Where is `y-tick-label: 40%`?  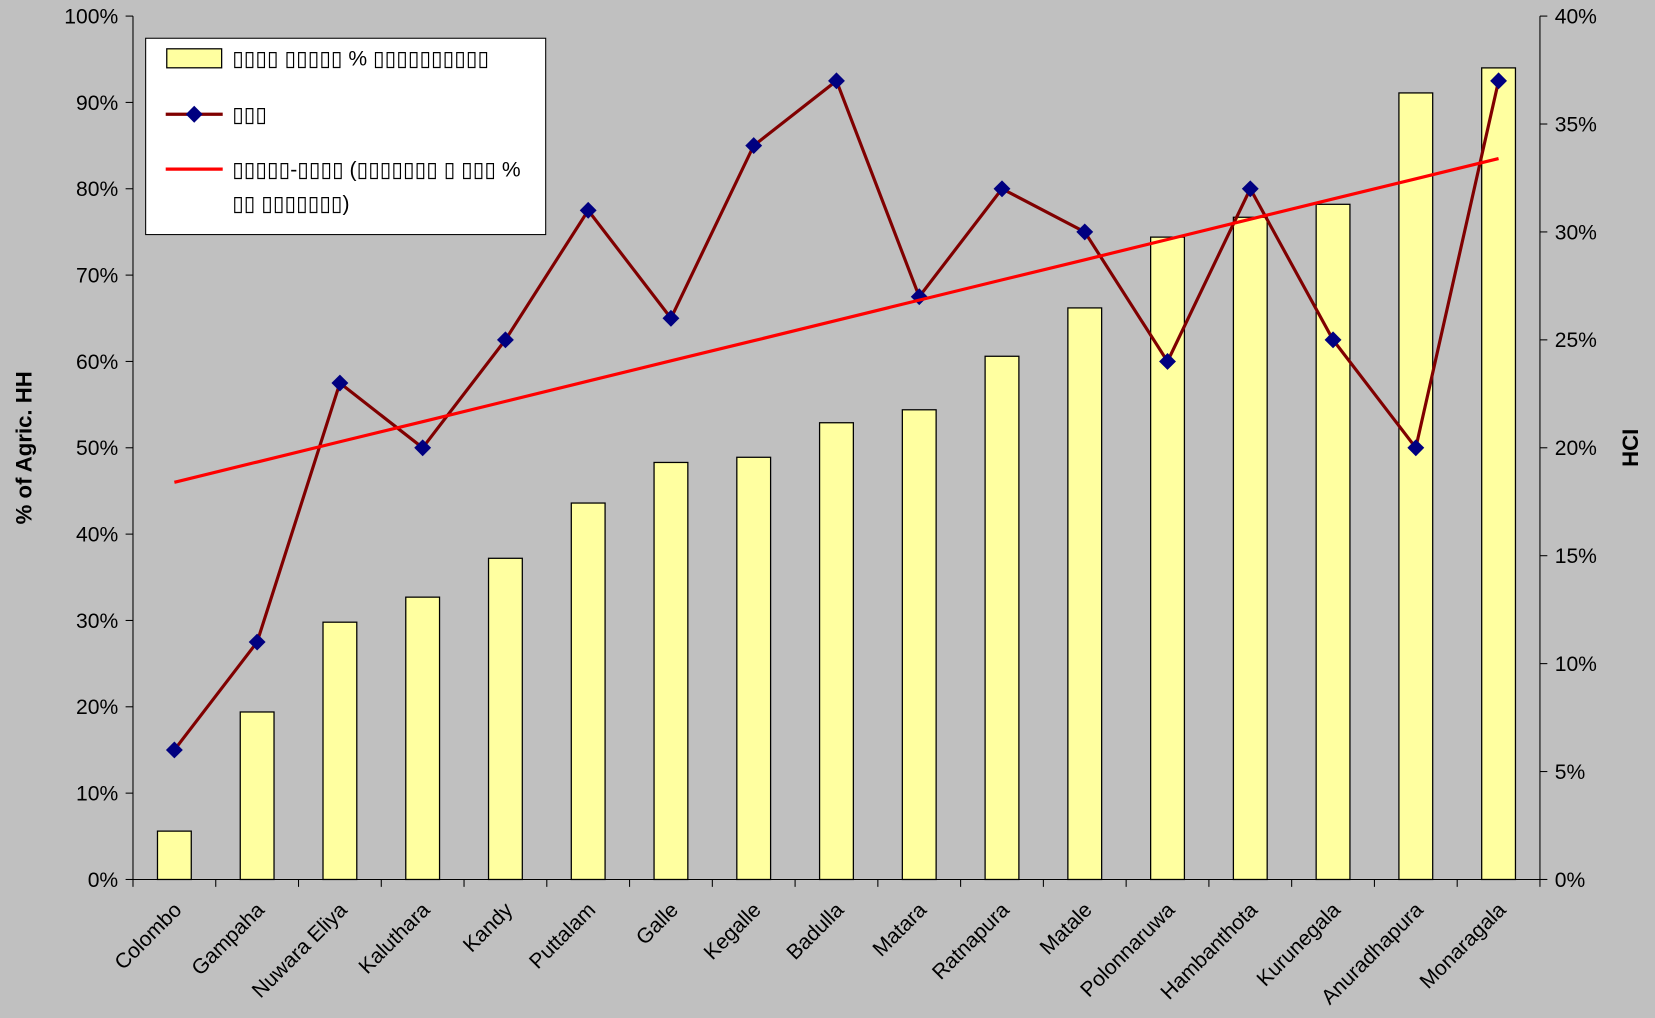 y-tick-label: 40% is located at coordinates (97, 535).